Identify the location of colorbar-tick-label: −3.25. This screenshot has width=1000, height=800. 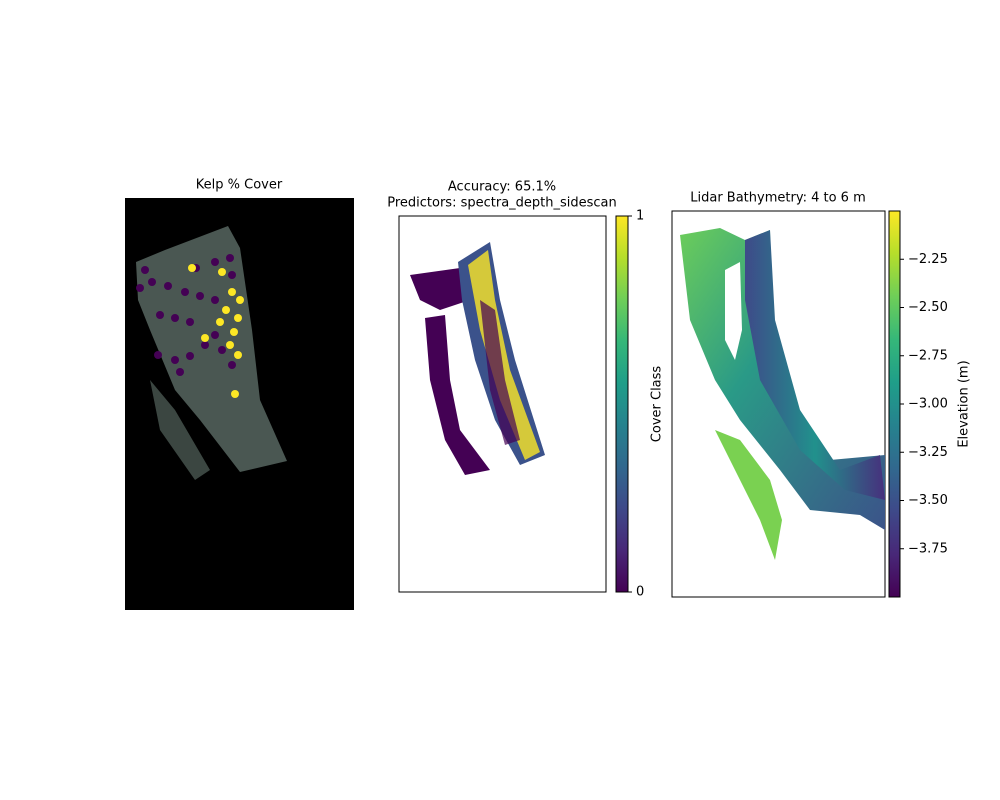
(928, 452).